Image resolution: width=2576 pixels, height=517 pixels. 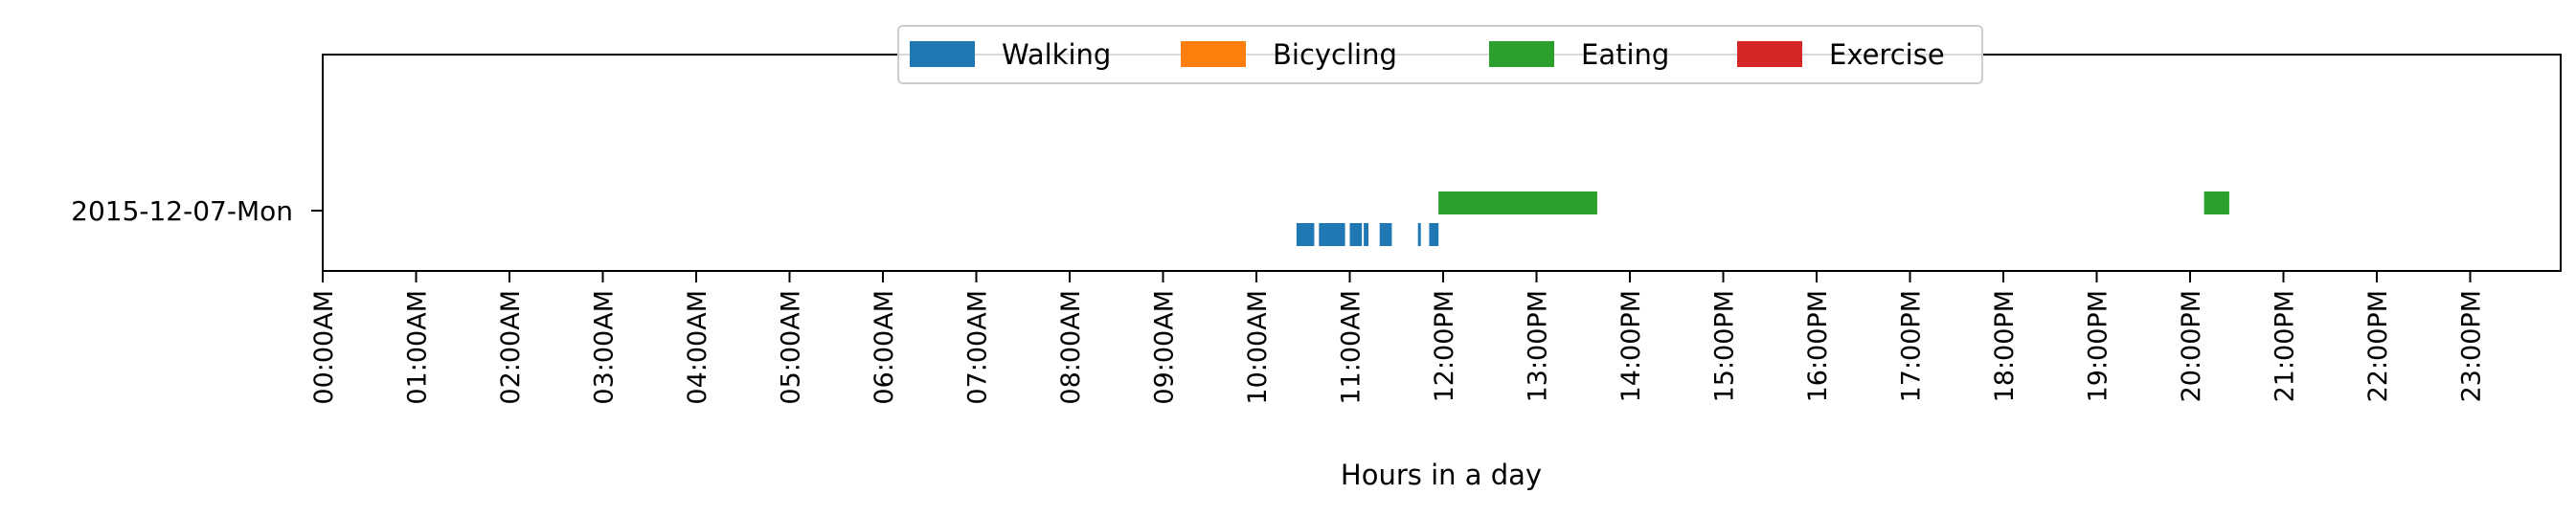 What do you see at coordinates (324, 347) in the screenshot?
I see `x-tick-label: 00:00AM` at bounding box center [324, 347].